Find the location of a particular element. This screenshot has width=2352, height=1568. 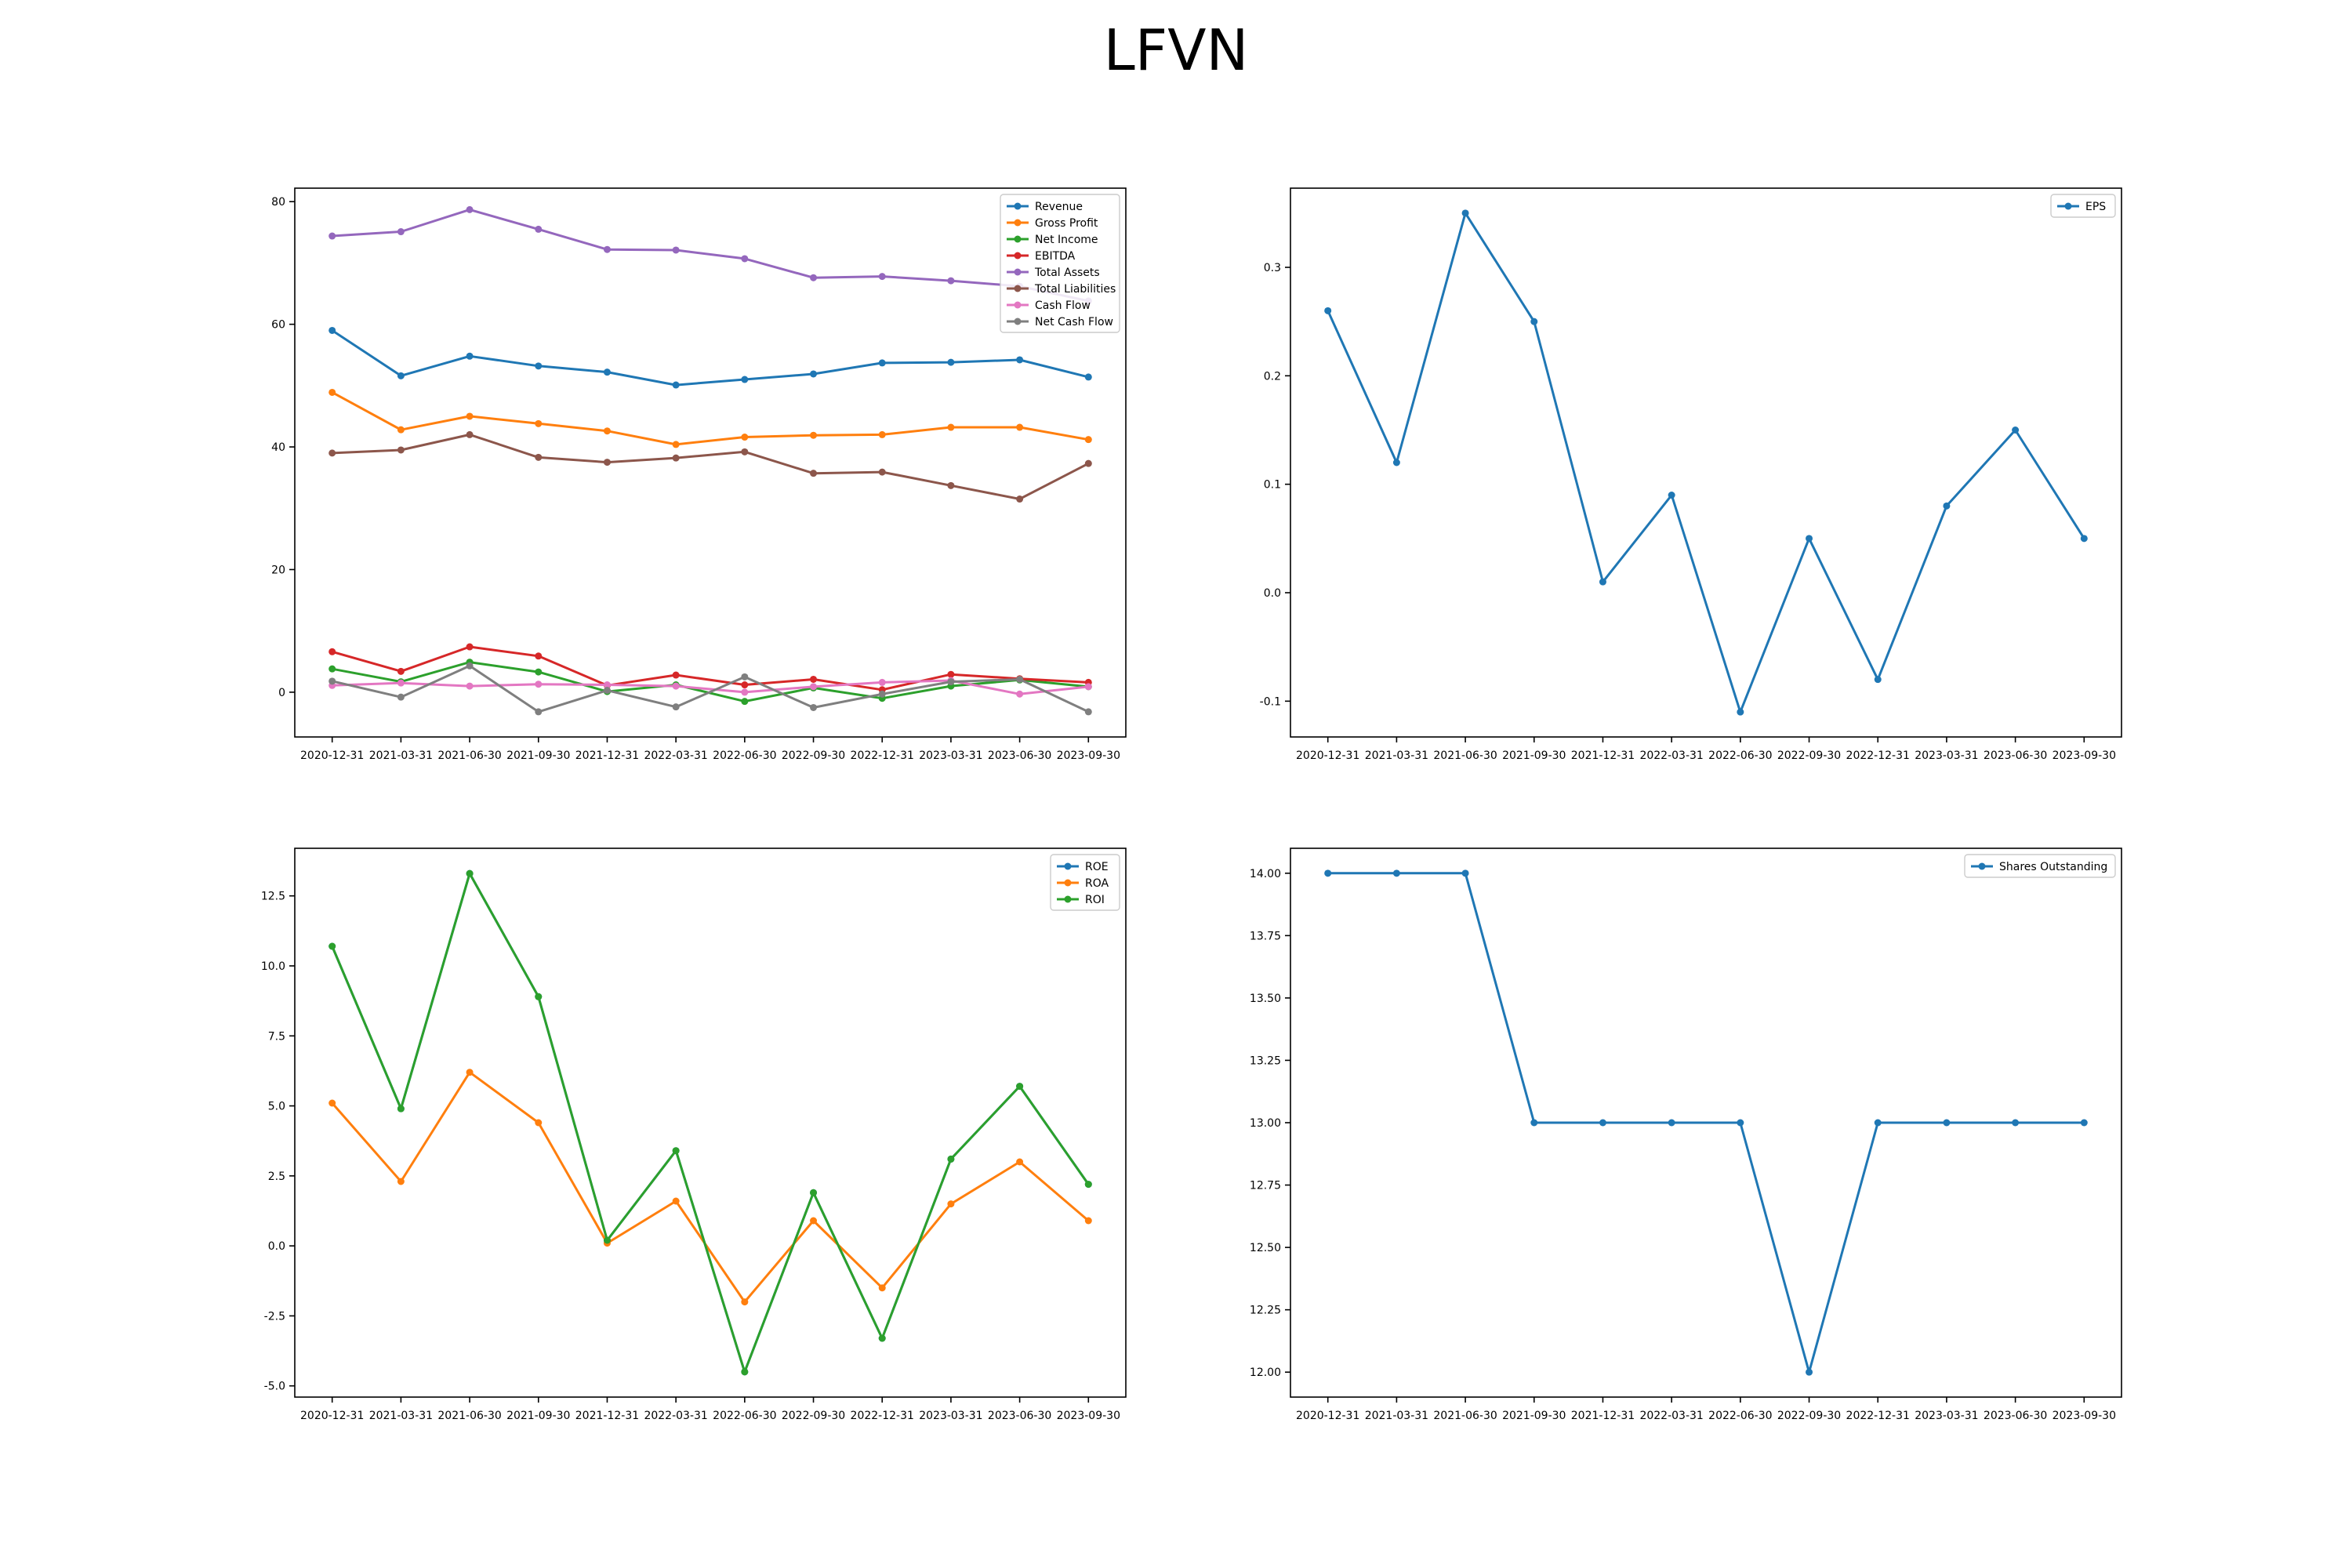

y-tick-label: 60 is located at coordinates (278, 325).